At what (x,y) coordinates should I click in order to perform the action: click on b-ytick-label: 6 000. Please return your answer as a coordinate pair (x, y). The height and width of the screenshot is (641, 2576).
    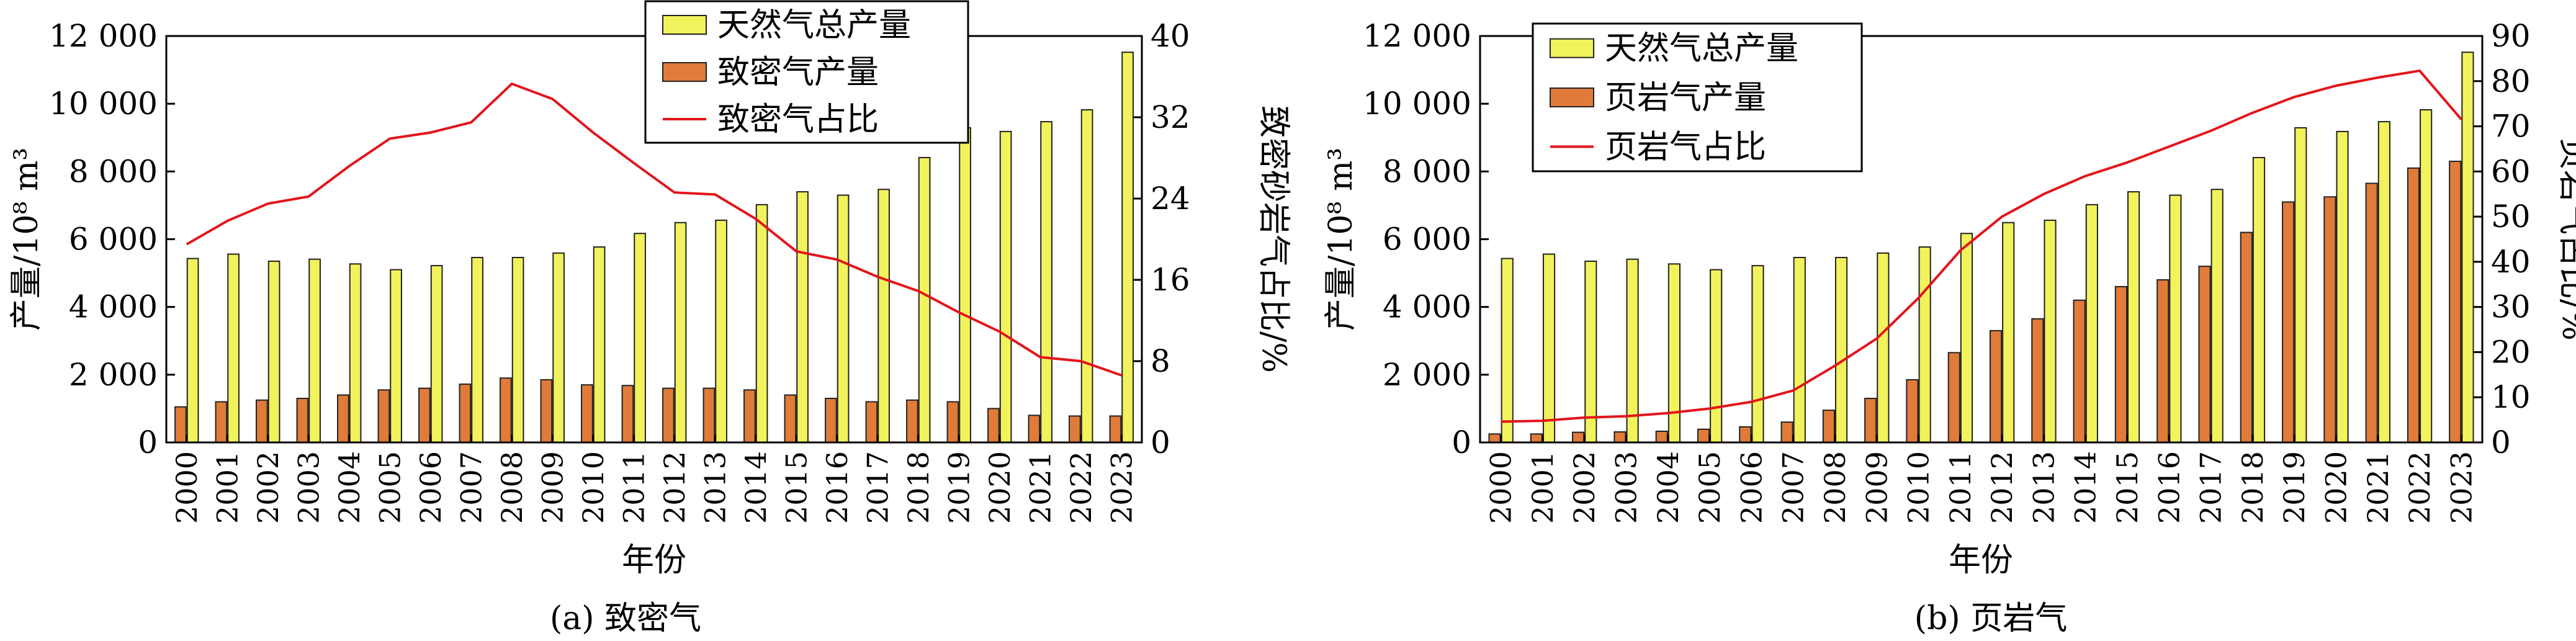
    Looking at the image, I should click on (1427, 240).